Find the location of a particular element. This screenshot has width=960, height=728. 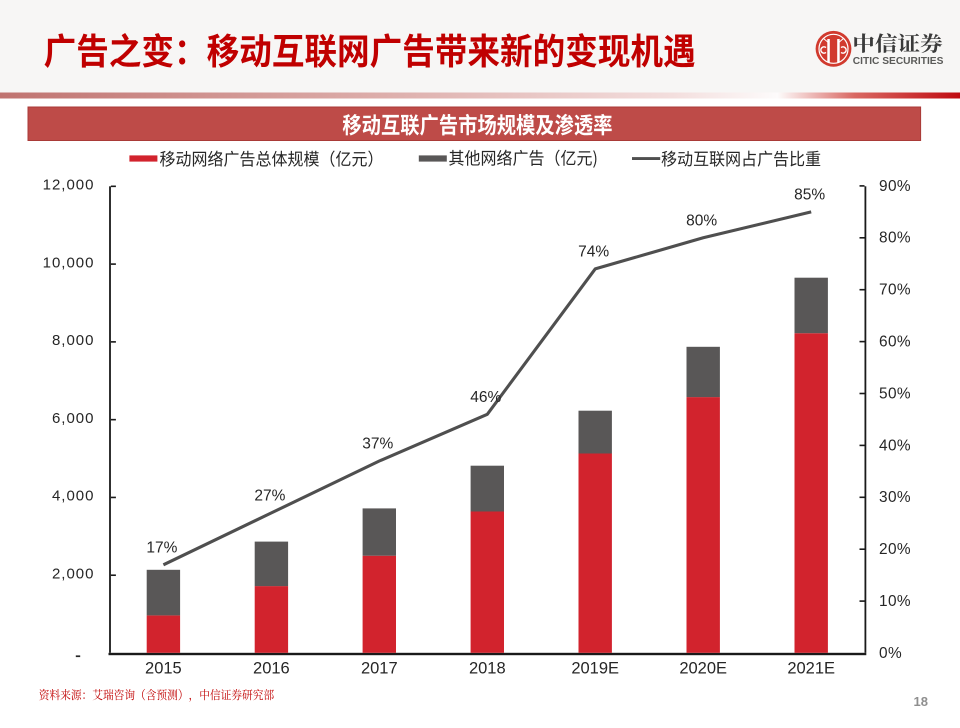

svg-text: 18 is located at coordinates (921, 701).